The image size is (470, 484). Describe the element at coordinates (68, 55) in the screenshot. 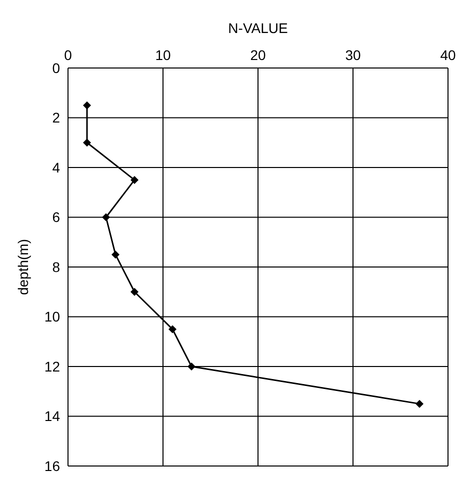

I see `x-tick-label: 0` at that location.